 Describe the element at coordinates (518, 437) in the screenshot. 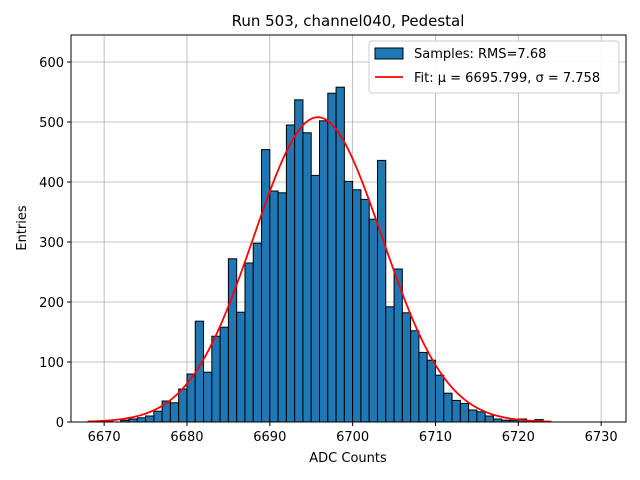

I see `x-tick-label: 6720` at that location.